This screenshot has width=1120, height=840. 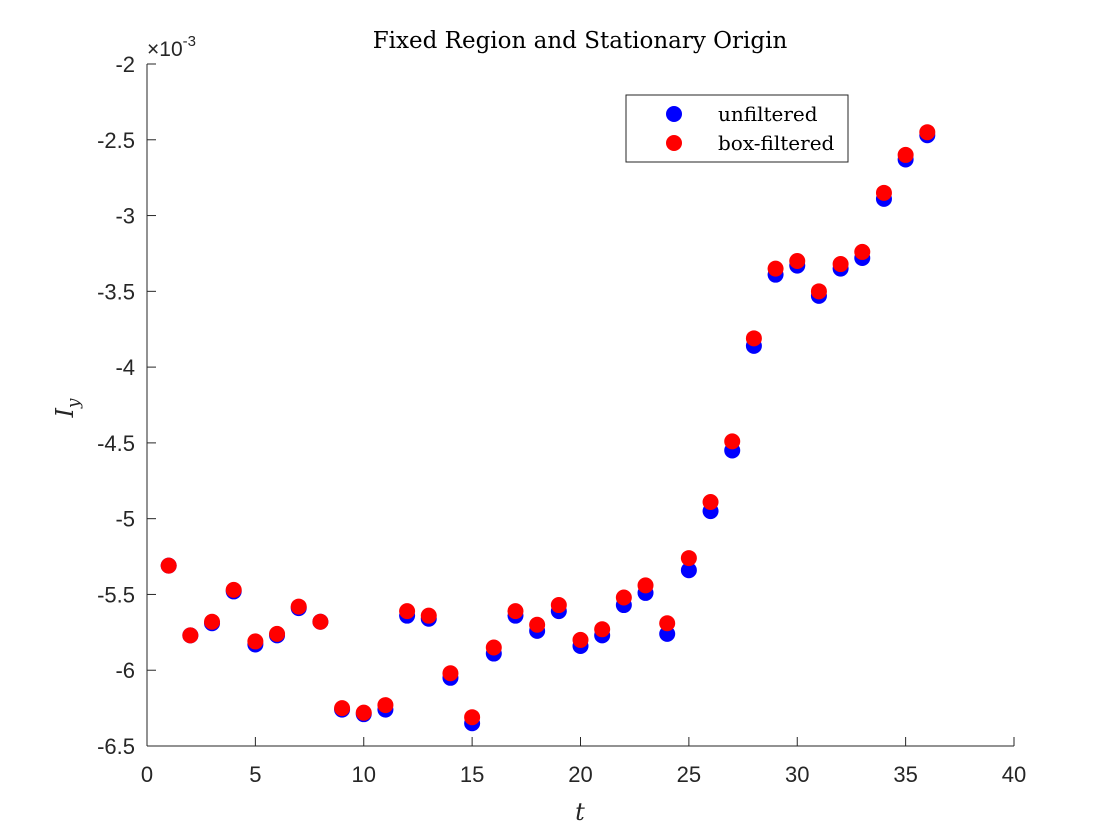 I want to click on x-tick-label: 20, so click(x=580, y=774).